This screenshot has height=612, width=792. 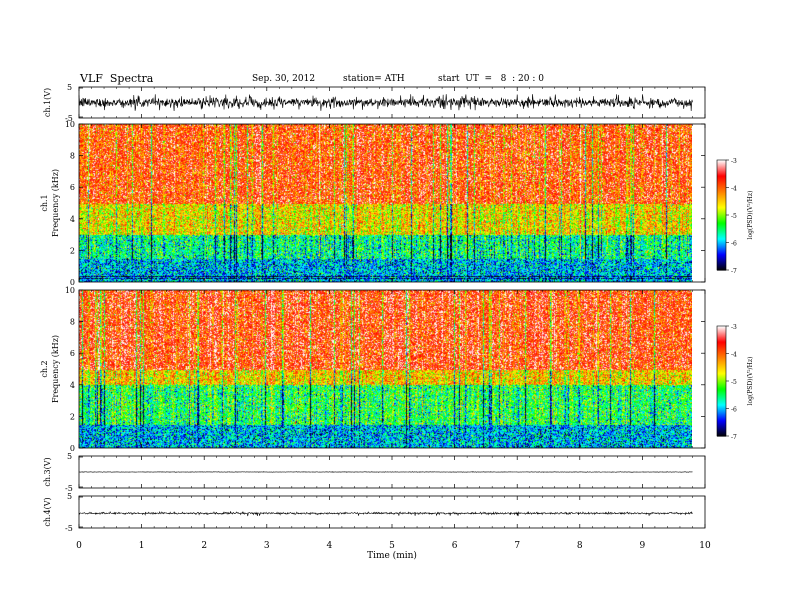 I want to click on ch1-spectrogram-ytick-label: 0, so click(x=72, y=282).